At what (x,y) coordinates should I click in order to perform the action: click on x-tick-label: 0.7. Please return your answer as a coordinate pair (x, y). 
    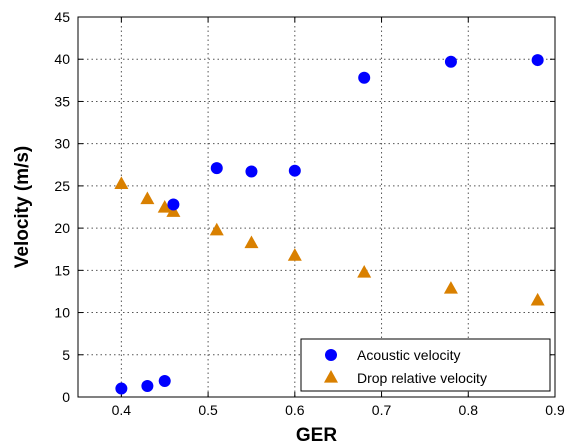
    Looking at the image, I should click on (382, 410).